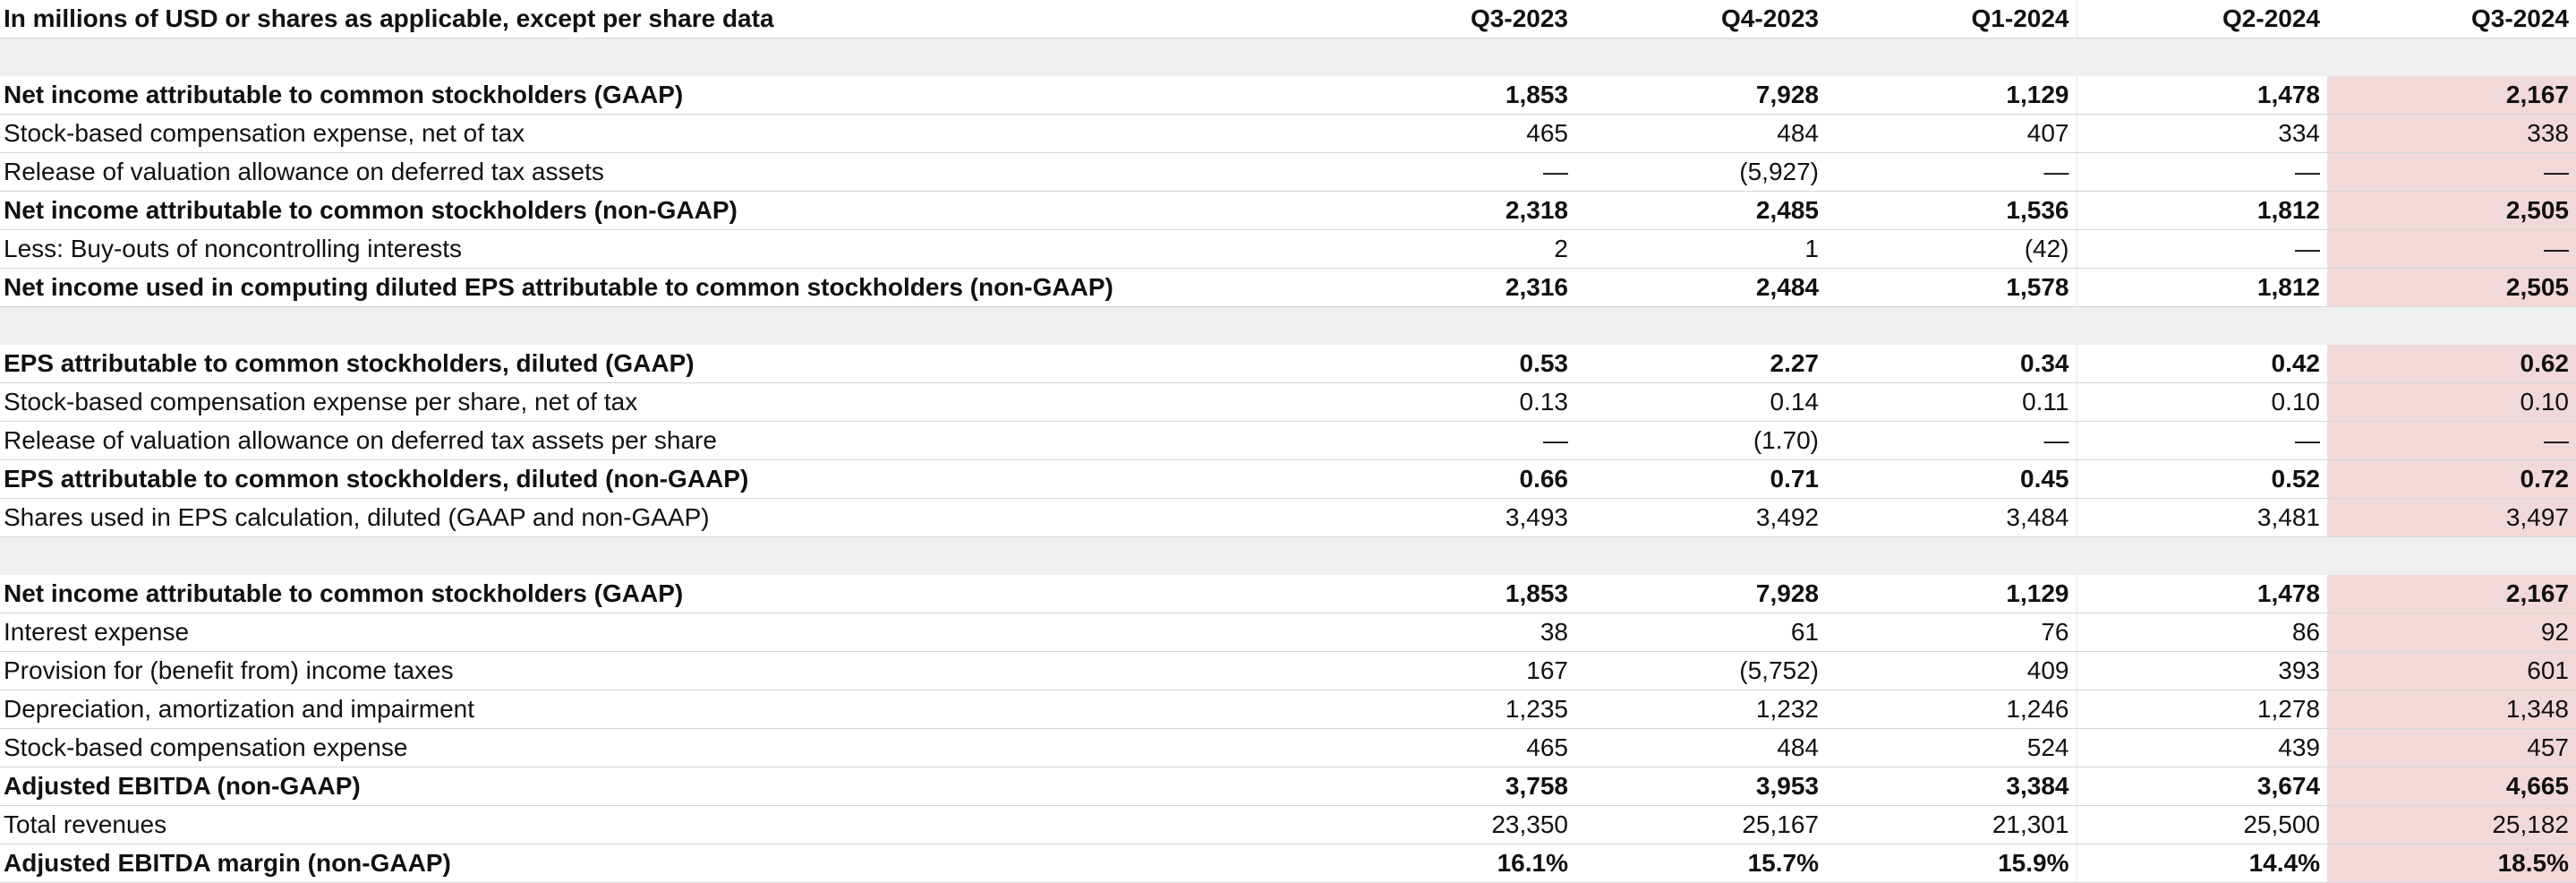  What do you see at coordinates (2202, 517) in the screenshot?
I see `value-cell-q2-2024: 3,481` at bounding box center [2202, 517].